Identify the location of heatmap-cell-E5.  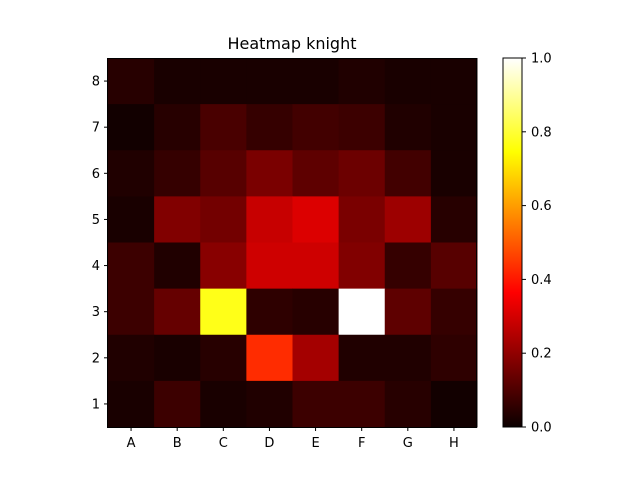
(316, 219).